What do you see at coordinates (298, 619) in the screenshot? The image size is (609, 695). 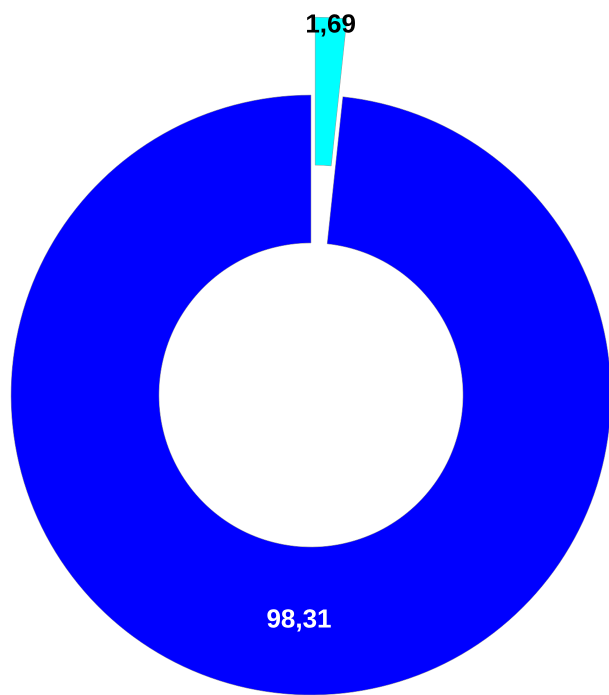 I see `data-label: 98,31` at bounding box center [298, 619].